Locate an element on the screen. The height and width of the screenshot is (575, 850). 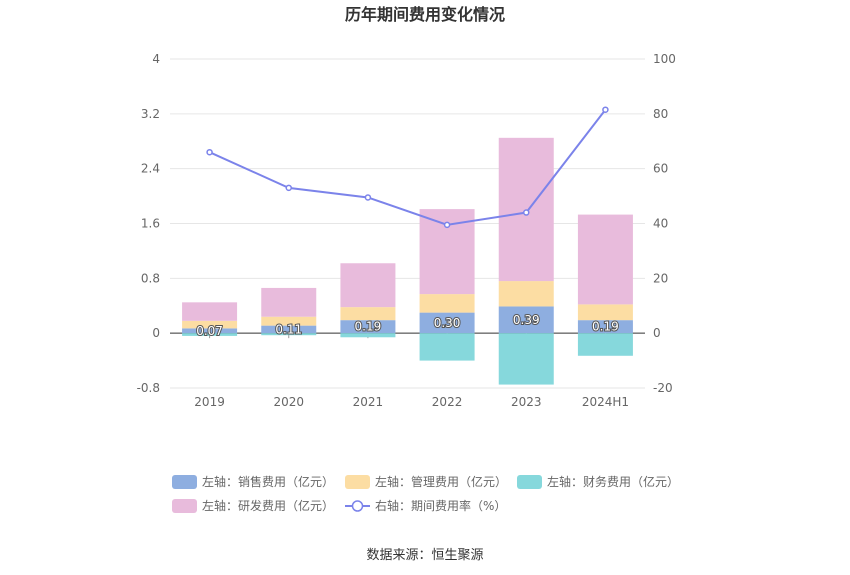
right-tick-label: 100 is located at coordinates (664, 59).